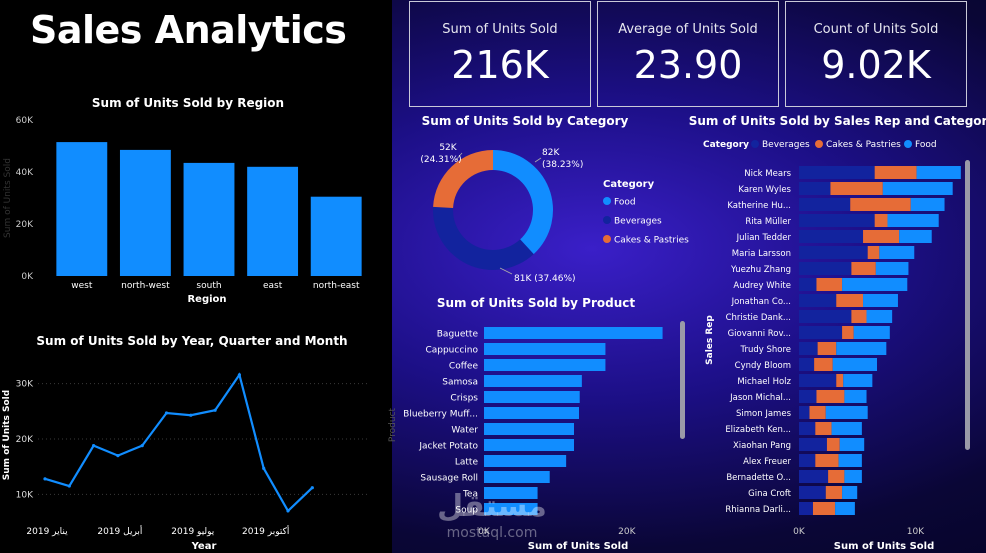 This screenshot has width=986, height=553. What do you see at coordinates (876, 54) in the screenshot?
I see `kpi-card-count: Count of Units Sold 9.02K` at bounding box center [876, 54].